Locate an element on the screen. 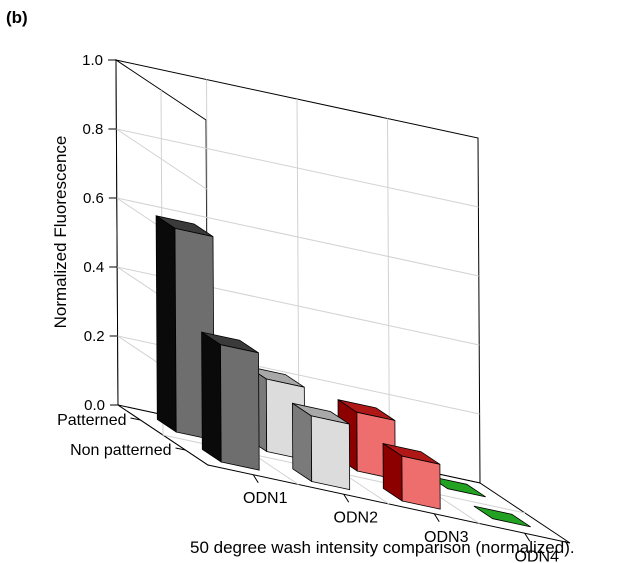 This screenshot has height=563, width=635. y-axis-ticks: 0.0 0.2 0.4 0.6 0.8 1.0 is located at coordinates (100, 233).